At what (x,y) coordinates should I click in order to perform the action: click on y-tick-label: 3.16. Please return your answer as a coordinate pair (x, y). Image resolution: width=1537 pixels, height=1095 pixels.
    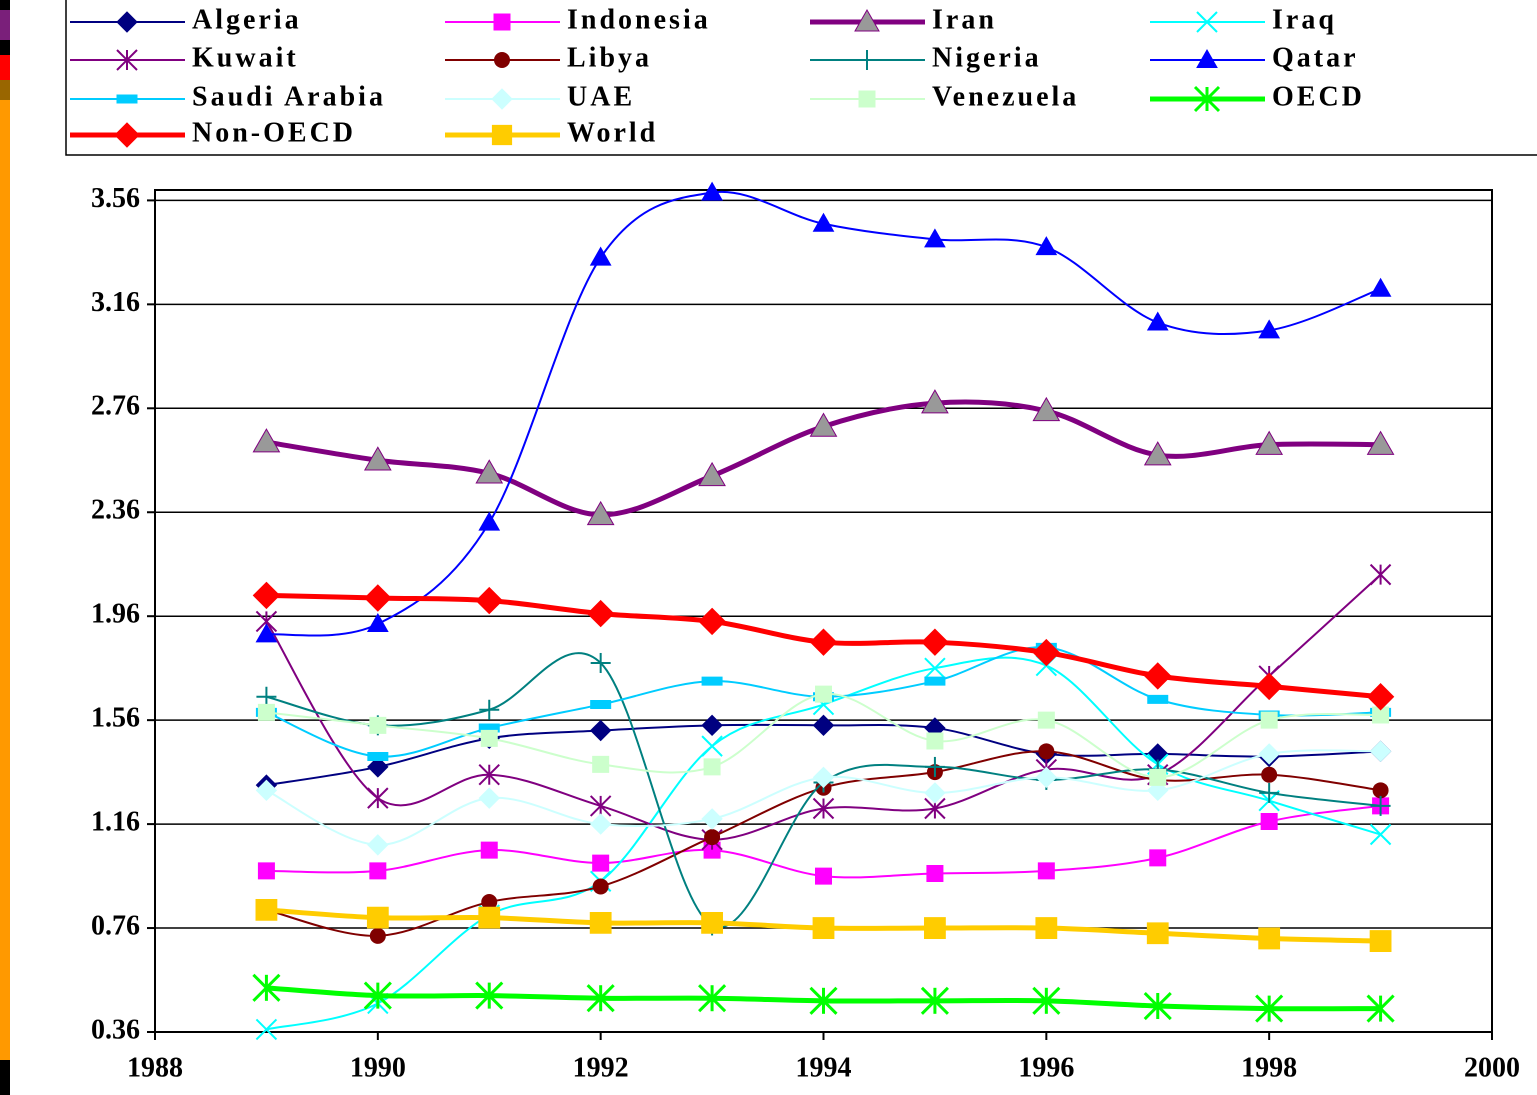
    Looking at the image, I should click on (115, 302).